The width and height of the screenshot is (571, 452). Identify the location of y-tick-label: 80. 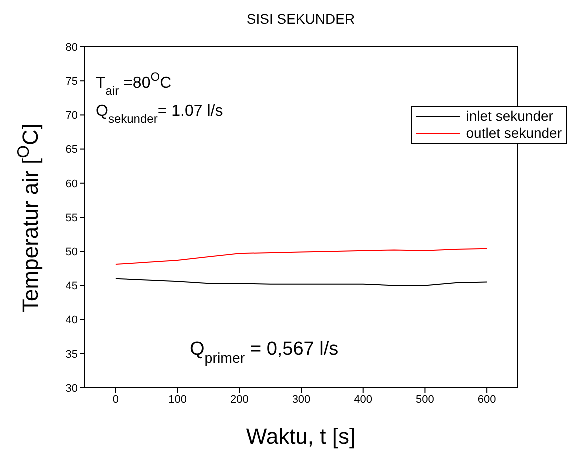
(72, 48).